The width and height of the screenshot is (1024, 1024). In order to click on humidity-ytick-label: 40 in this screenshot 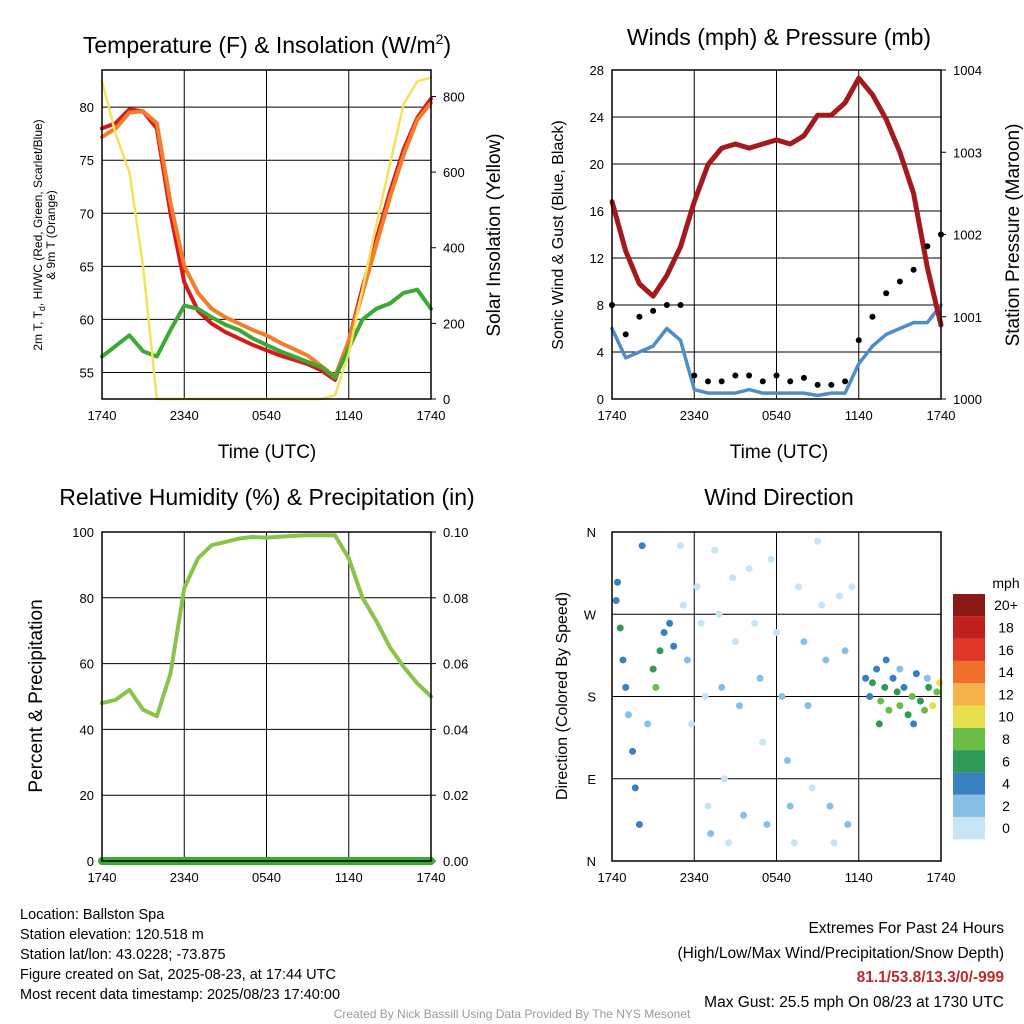, I will do `click(87, 729)`.